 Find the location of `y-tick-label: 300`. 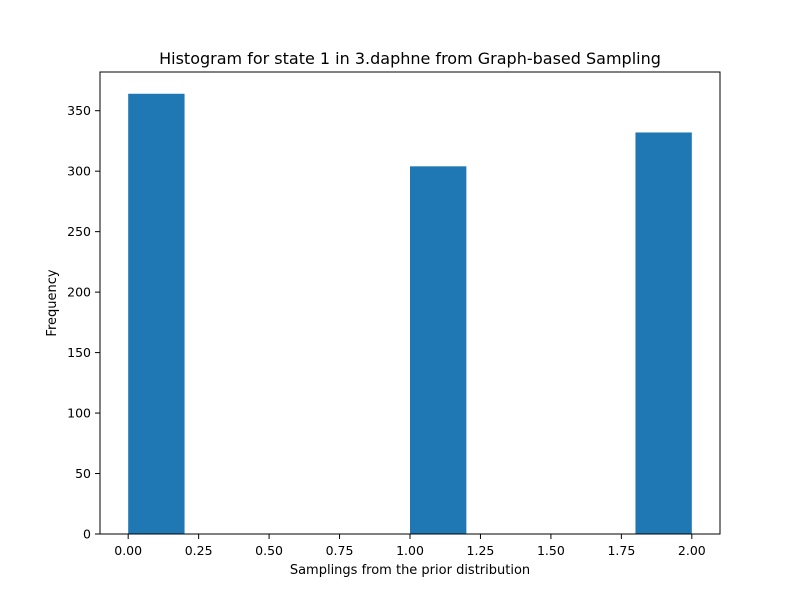

y-tick-label: 300 is located at coordinates (79, 171).